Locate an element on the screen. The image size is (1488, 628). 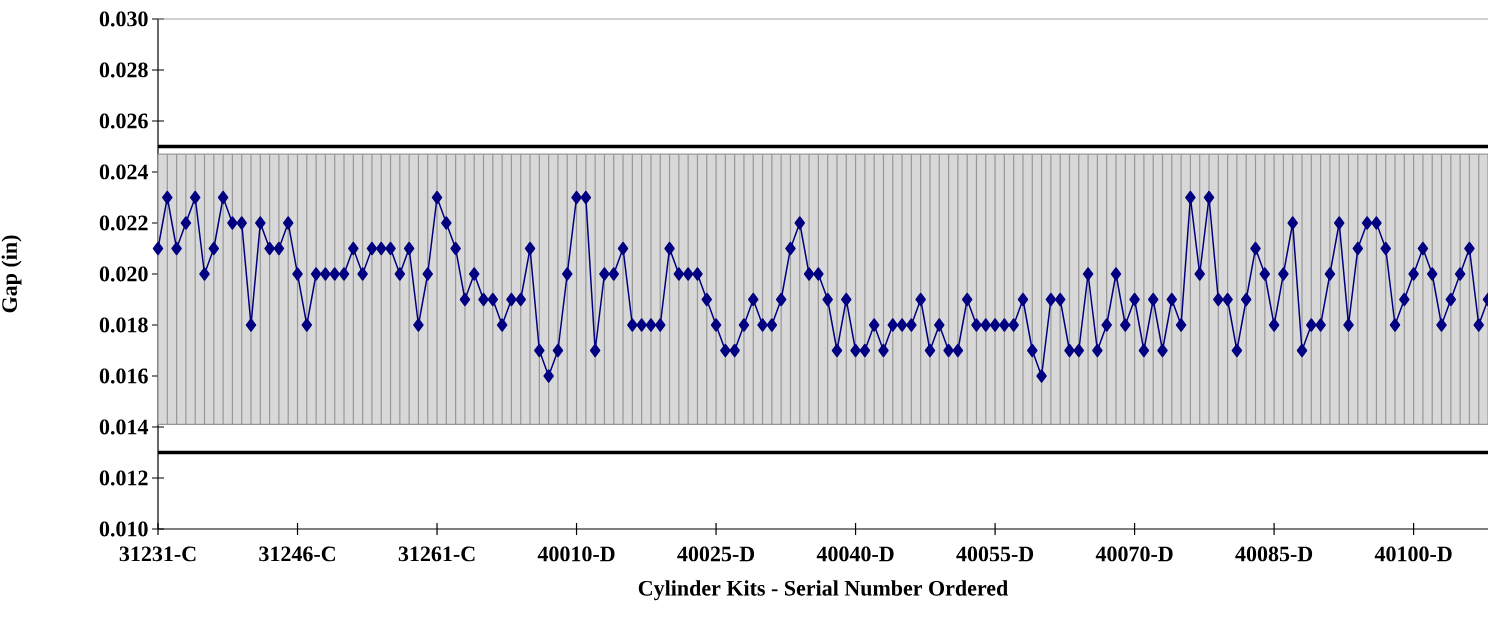
y-tick-label: 0.016 is located at coordinates (123, 376).